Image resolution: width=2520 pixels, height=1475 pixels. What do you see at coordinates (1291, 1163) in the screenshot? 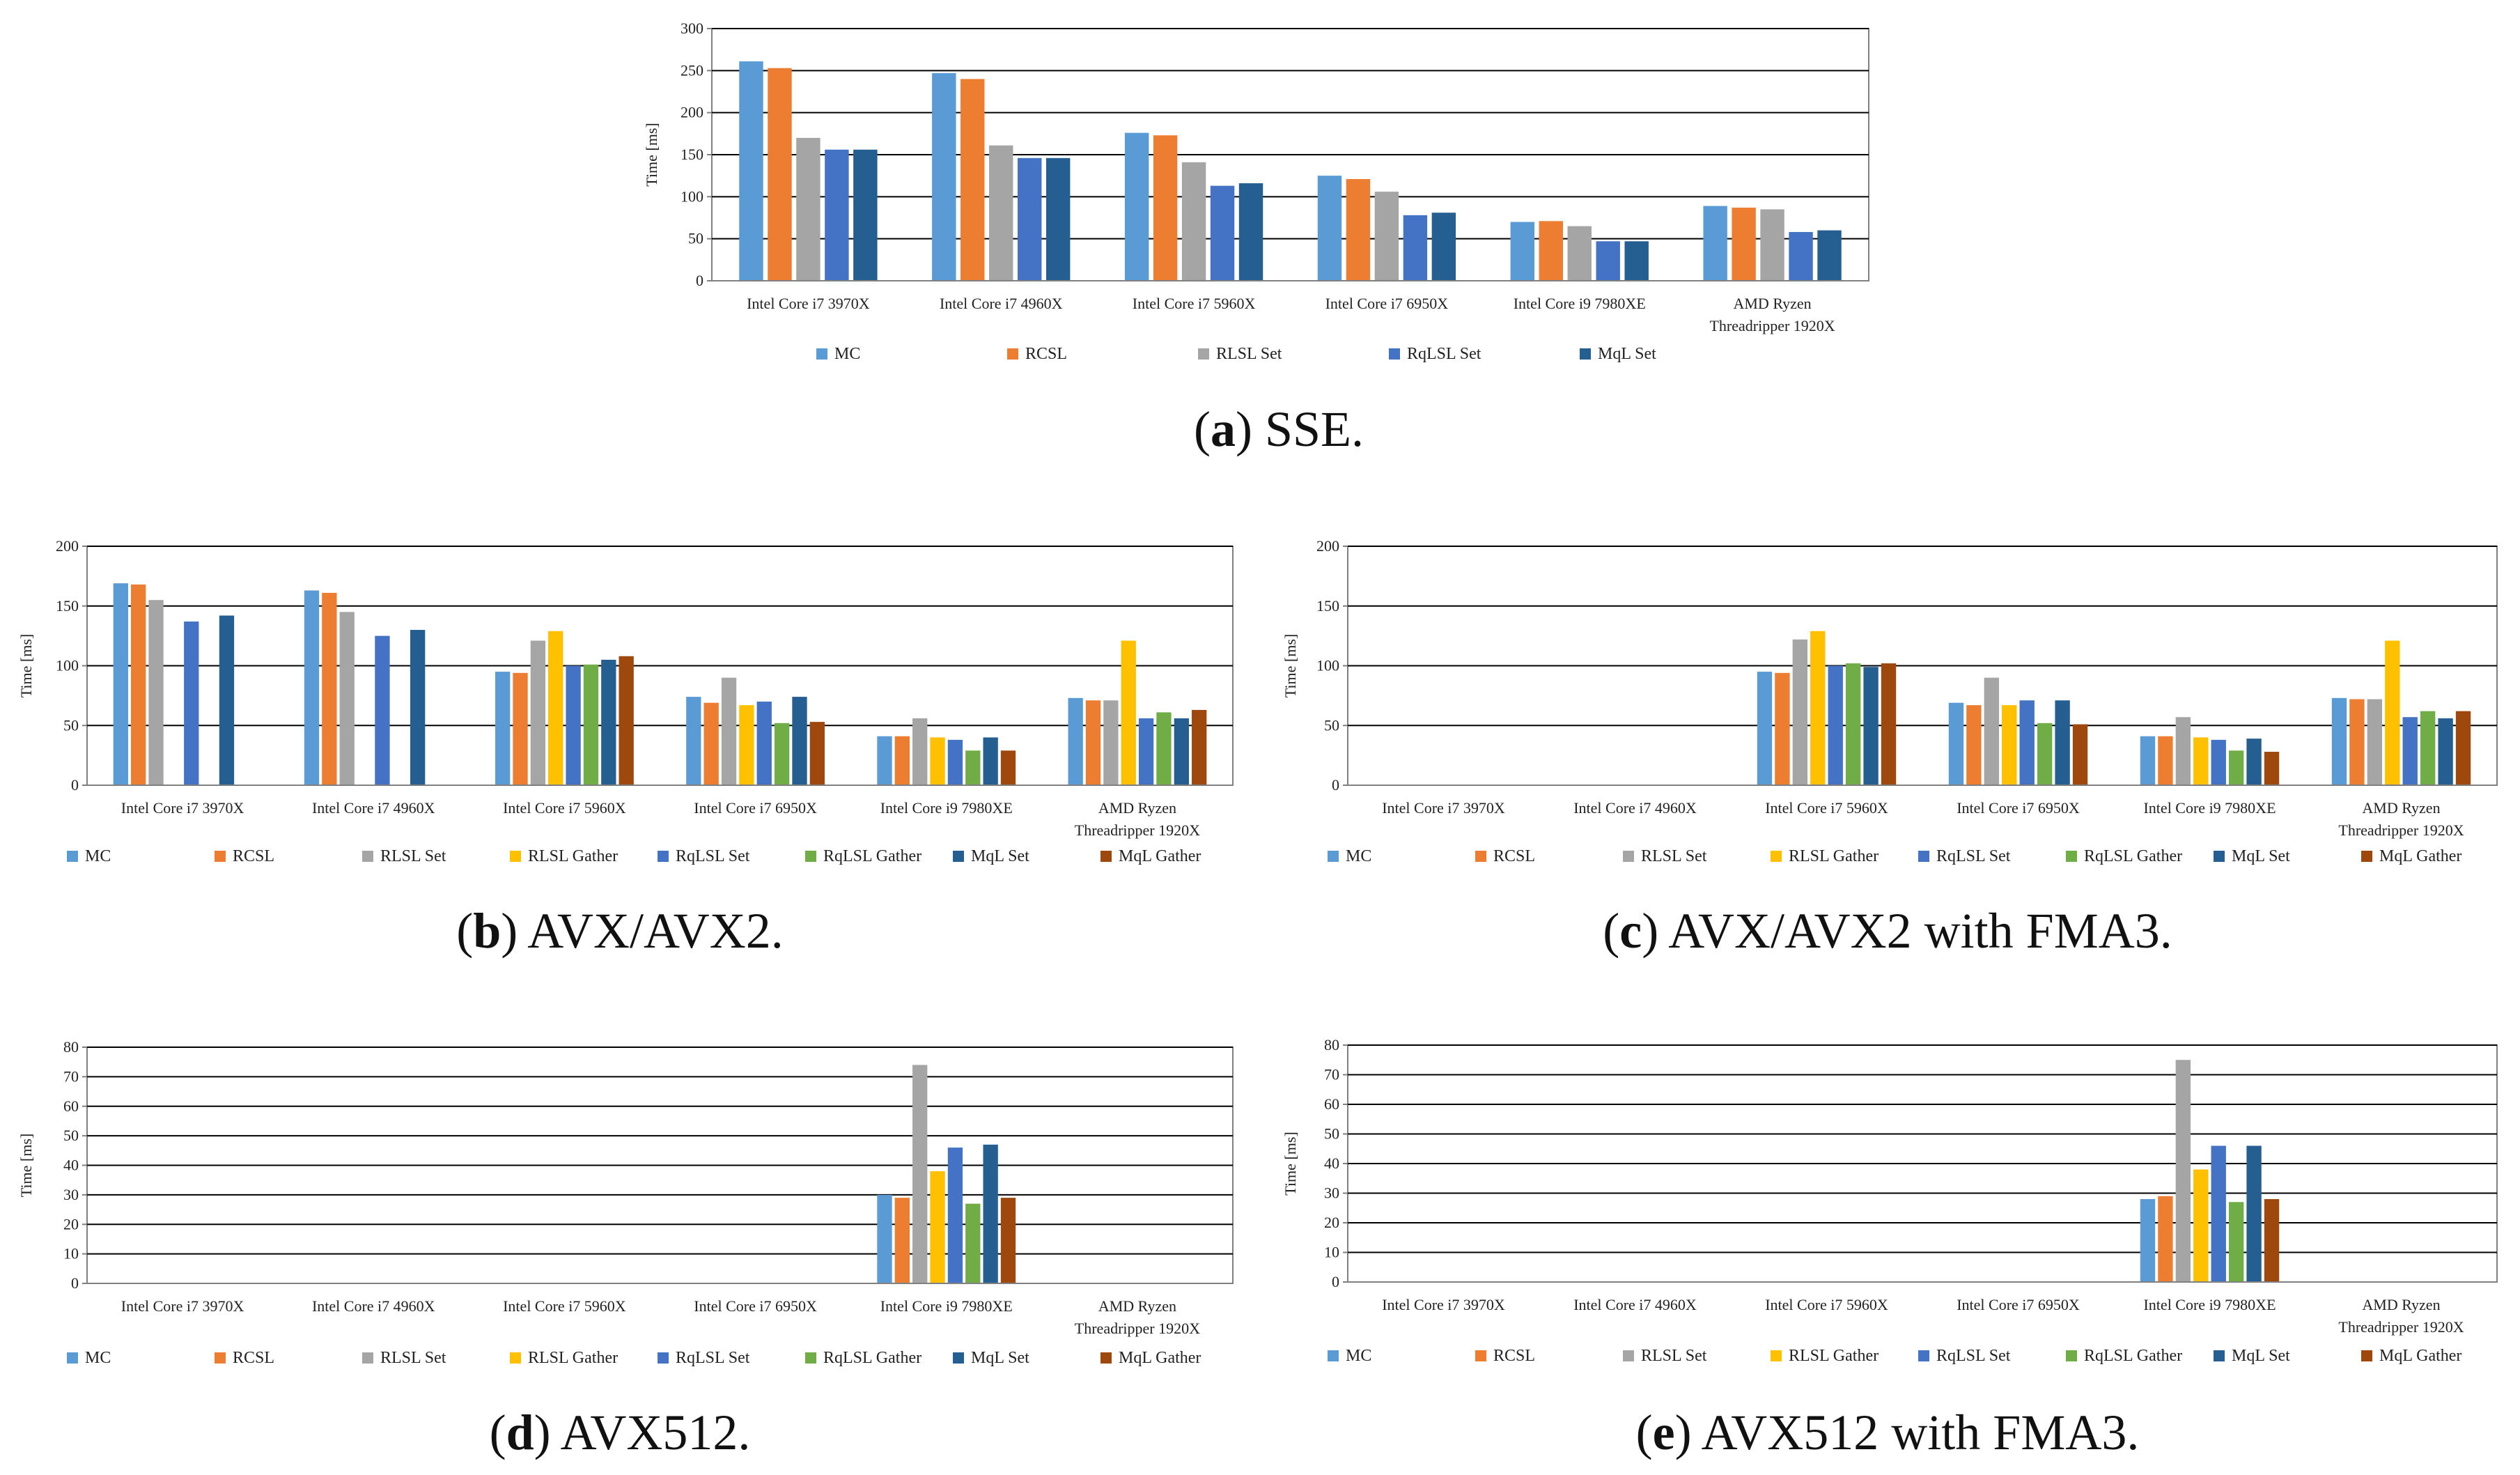
I see `y-axis-label: Time [ms]` at bounding box center [1291, 1163].